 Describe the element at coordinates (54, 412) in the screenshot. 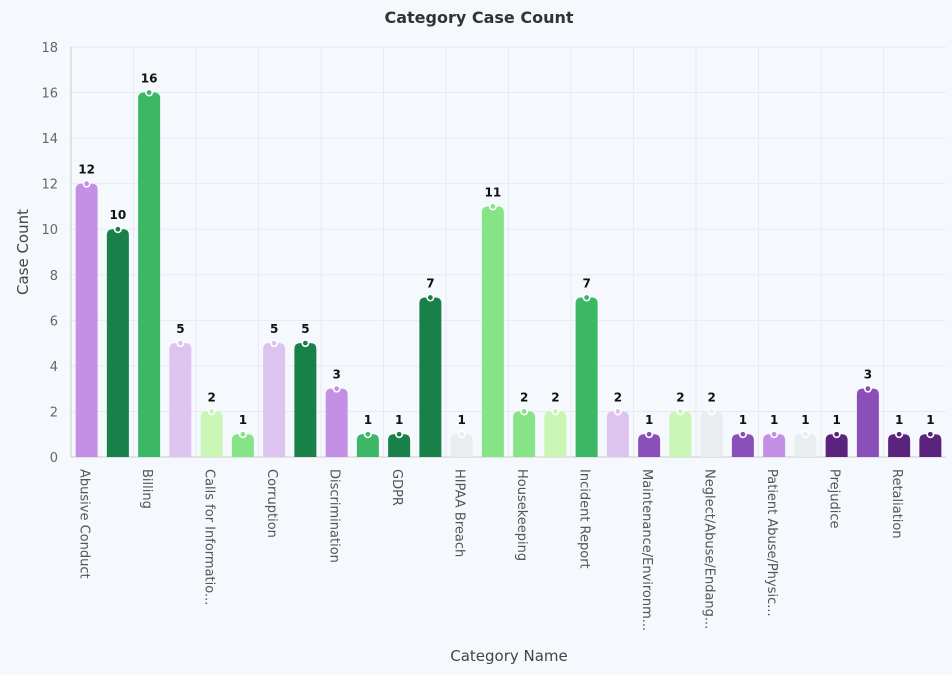

I see `y-tick-label: 2` at that location.